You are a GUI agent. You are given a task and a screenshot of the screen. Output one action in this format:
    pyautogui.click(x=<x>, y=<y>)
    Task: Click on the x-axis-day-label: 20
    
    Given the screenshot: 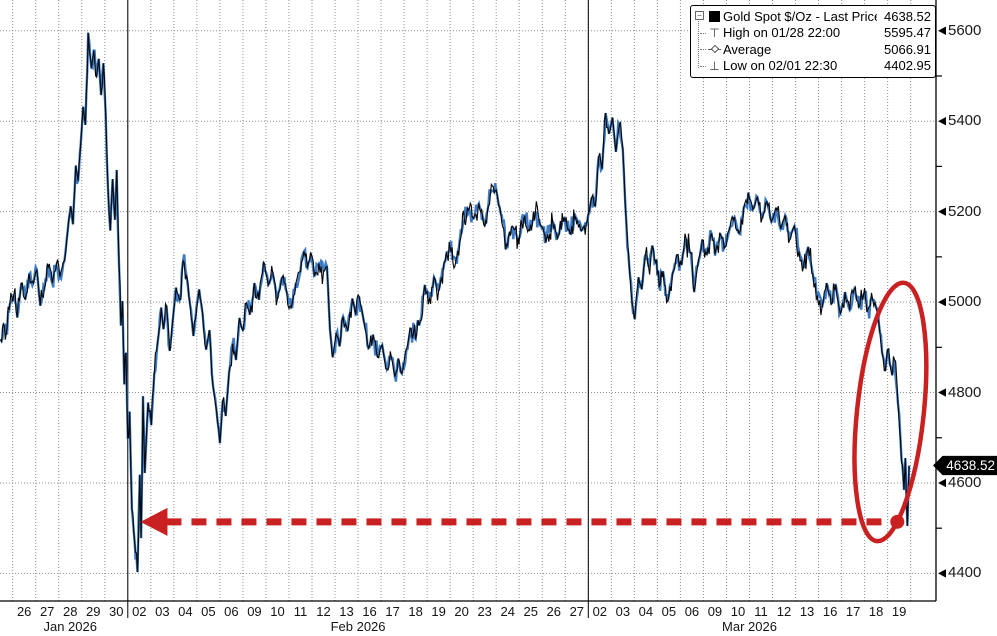 What is the action you would take?
    pyautogui.click(x=461, y=611)
    